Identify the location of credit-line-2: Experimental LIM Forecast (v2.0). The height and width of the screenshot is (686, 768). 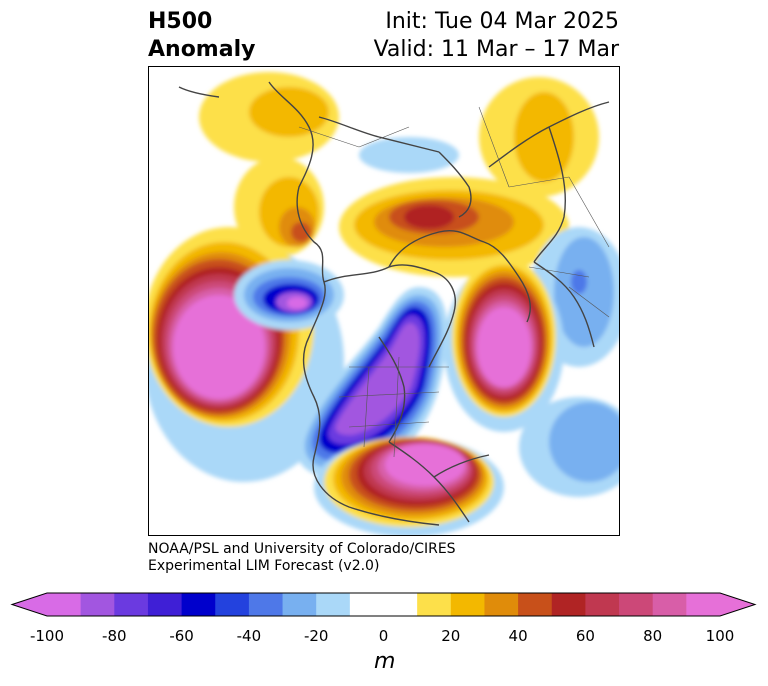
(264, 566).